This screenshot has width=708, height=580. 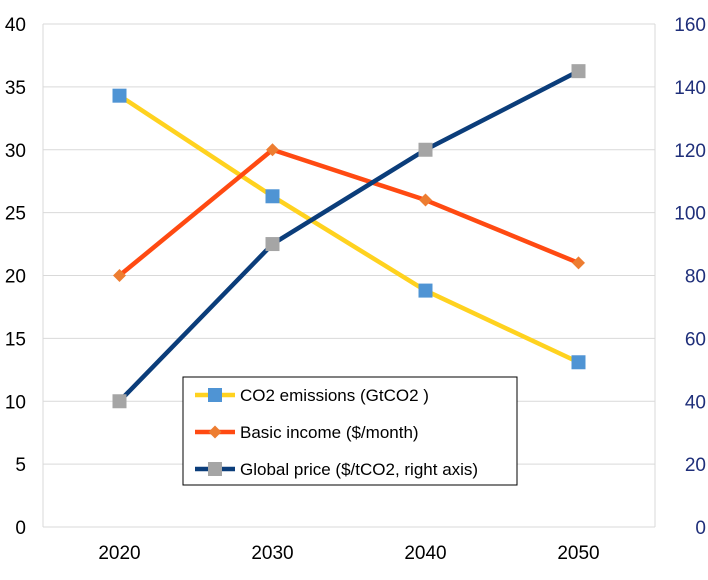 I want to click on left-axis-ticks: 0 5 10 15 20 25 30 35 40, so click(x=15, y=277).